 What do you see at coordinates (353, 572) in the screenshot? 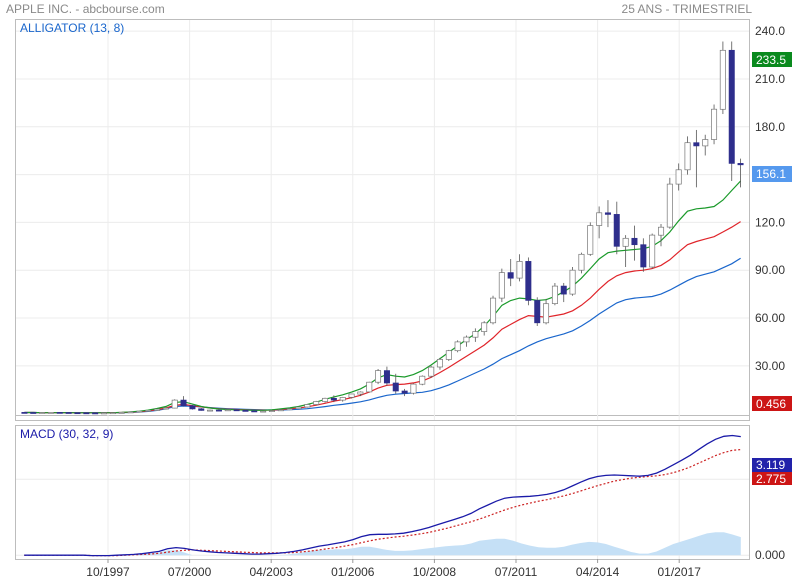
I see `x-tick-label: 01/2006` at bounding box center [353, 572].